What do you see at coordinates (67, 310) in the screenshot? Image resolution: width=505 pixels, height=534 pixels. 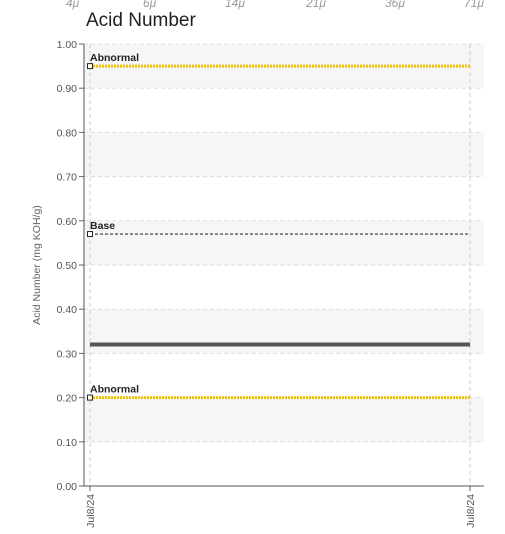 I see `y-tick-label: 0.40` at bounding box center [67, 310].